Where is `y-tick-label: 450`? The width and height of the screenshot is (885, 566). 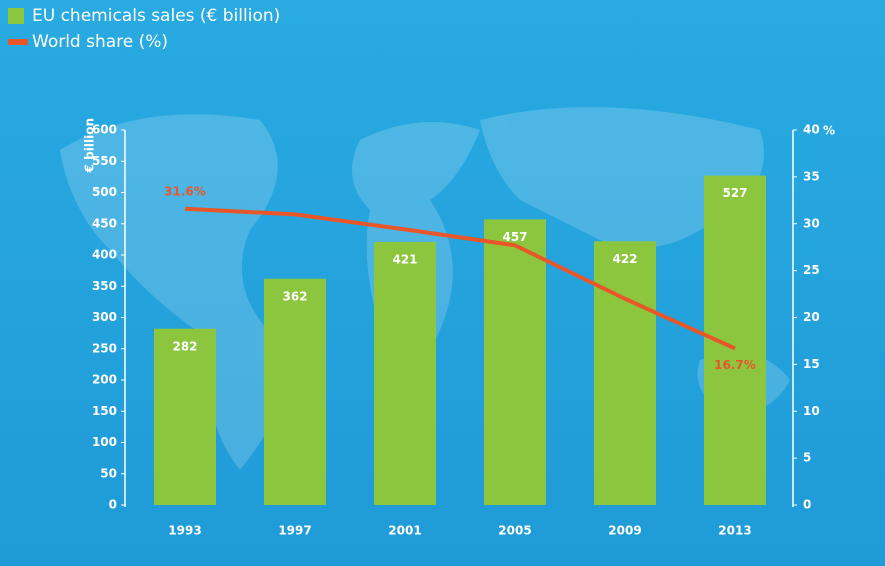 y-tick-label: 450 is located at coordinates (104, 223).